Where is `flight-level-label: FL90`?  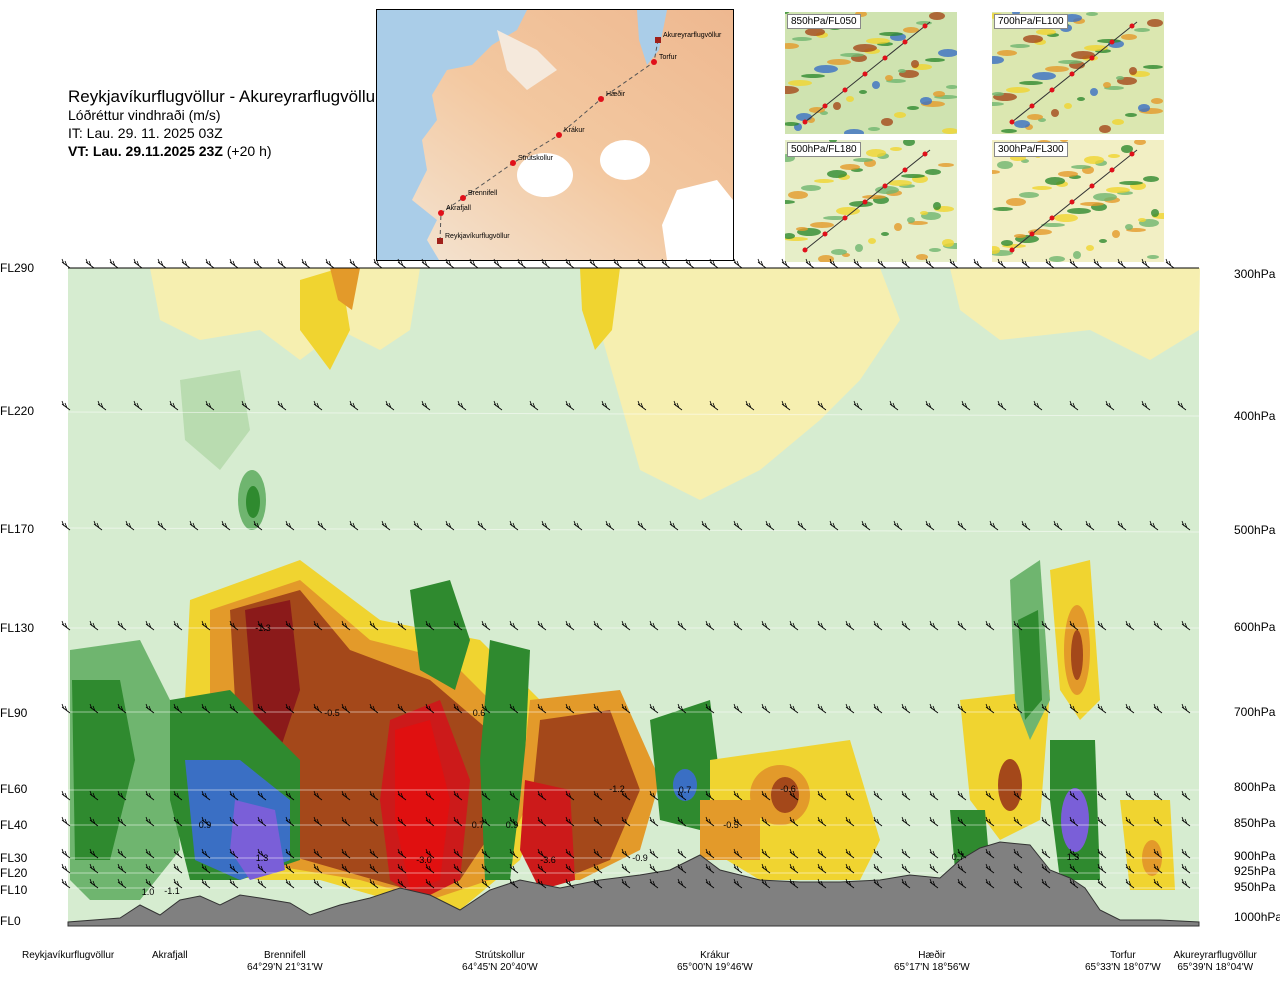 flight-level-label: FL90 is located at coordinates (14, 713).